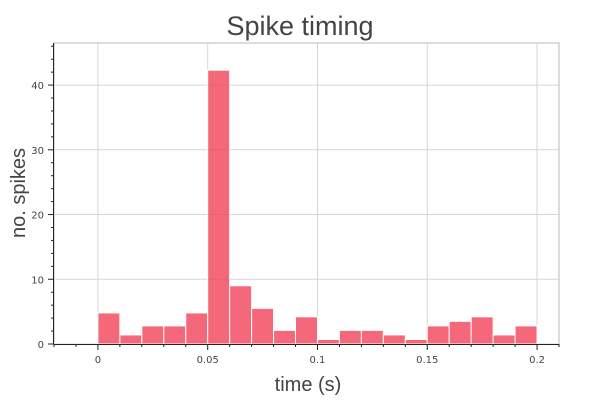 The width and height of the screenshot is (600, 400). Describe the element at coordinates (37, 280) in the screenshot. I see `y-tick-label: 10` at that location.